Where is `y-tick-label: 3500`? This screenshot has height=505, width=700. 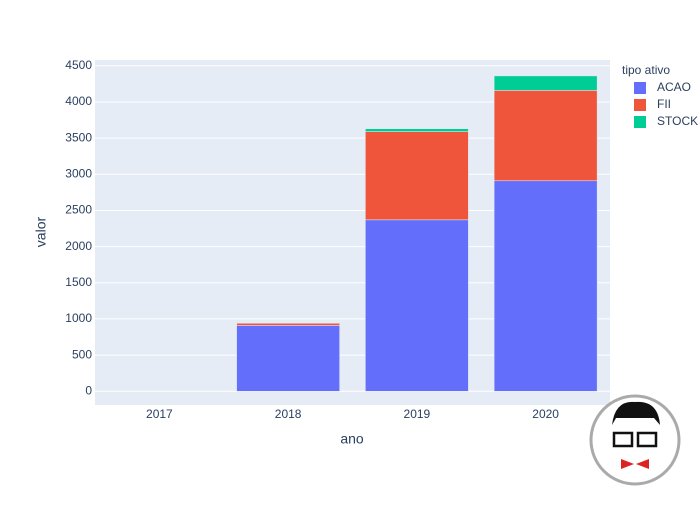
y-tick-label: 3500 is located at coordinates (78, 137).